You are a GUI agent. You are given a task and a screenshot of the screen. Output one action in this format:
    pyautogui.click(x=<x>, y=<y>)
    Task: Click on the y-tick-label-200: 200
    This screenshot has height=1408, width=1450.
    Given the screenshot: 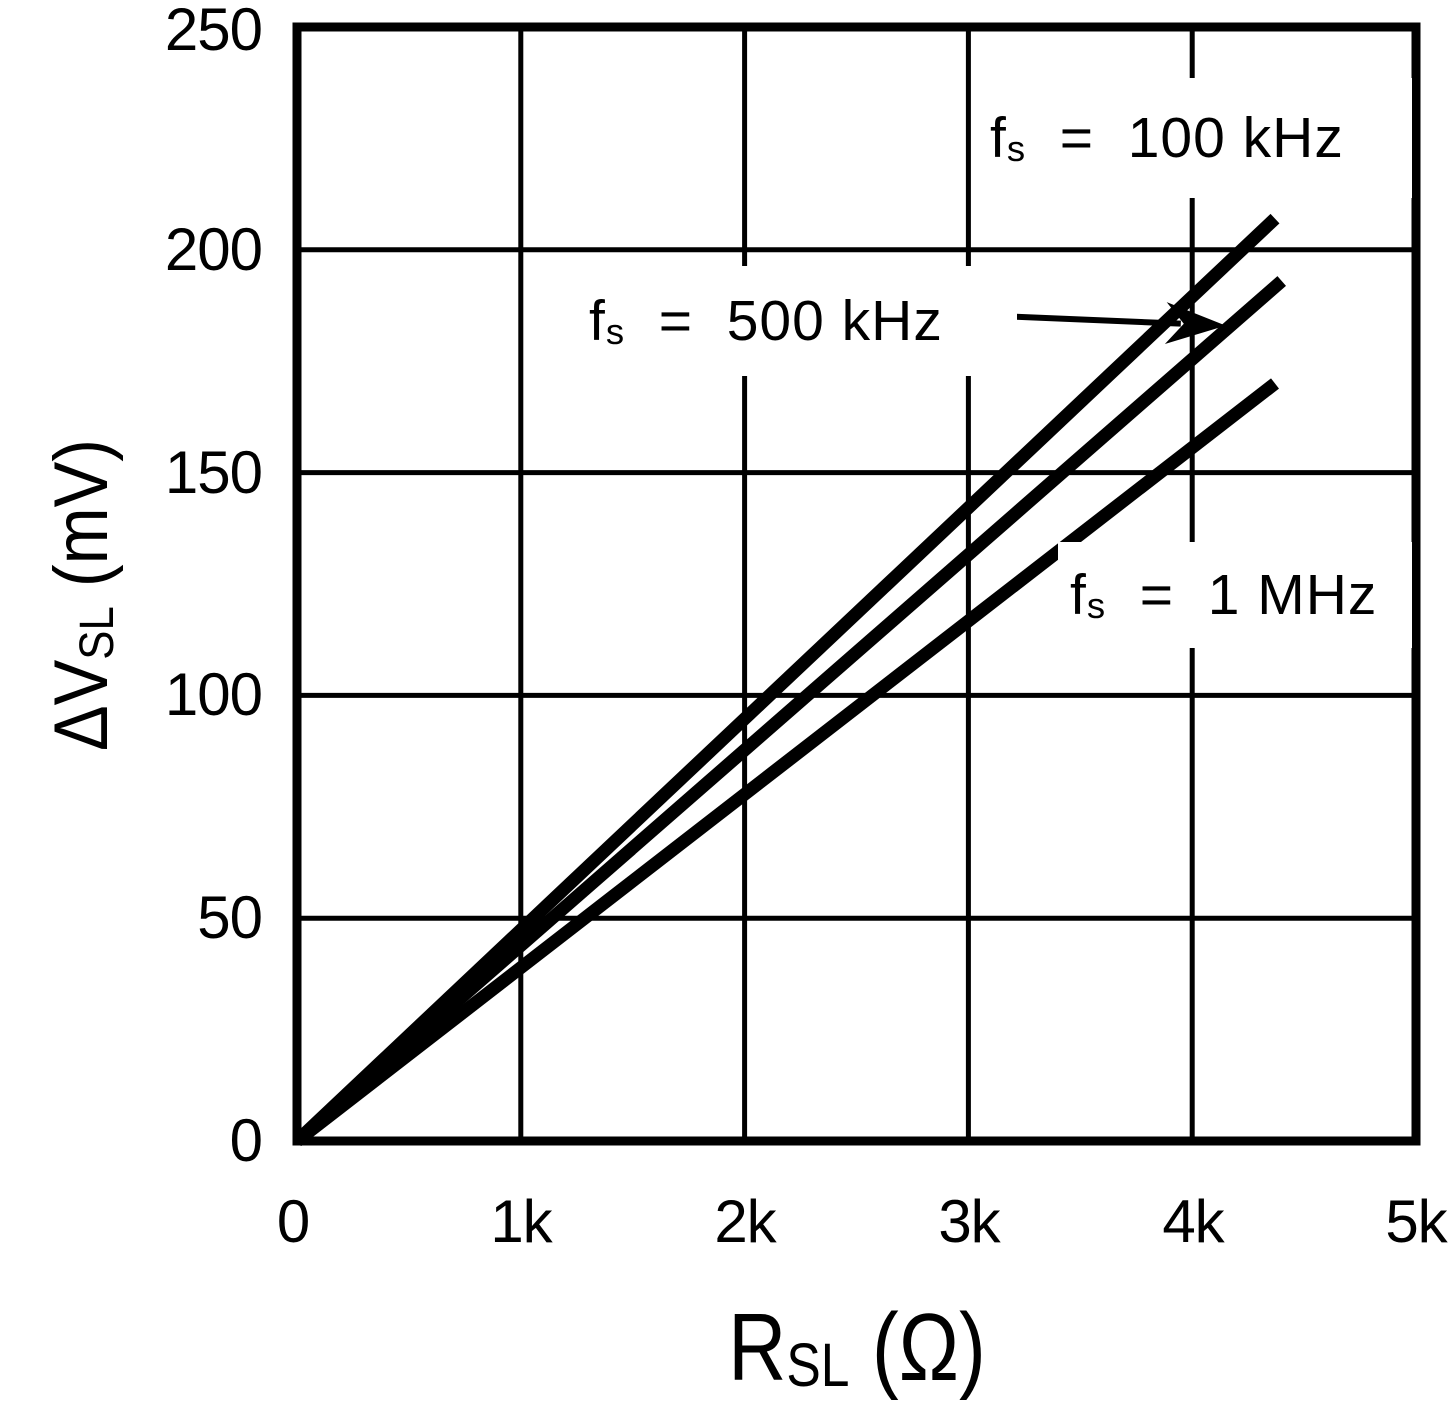 What is the action you would take?
    pyautogui.click(x=213, y=249)
    